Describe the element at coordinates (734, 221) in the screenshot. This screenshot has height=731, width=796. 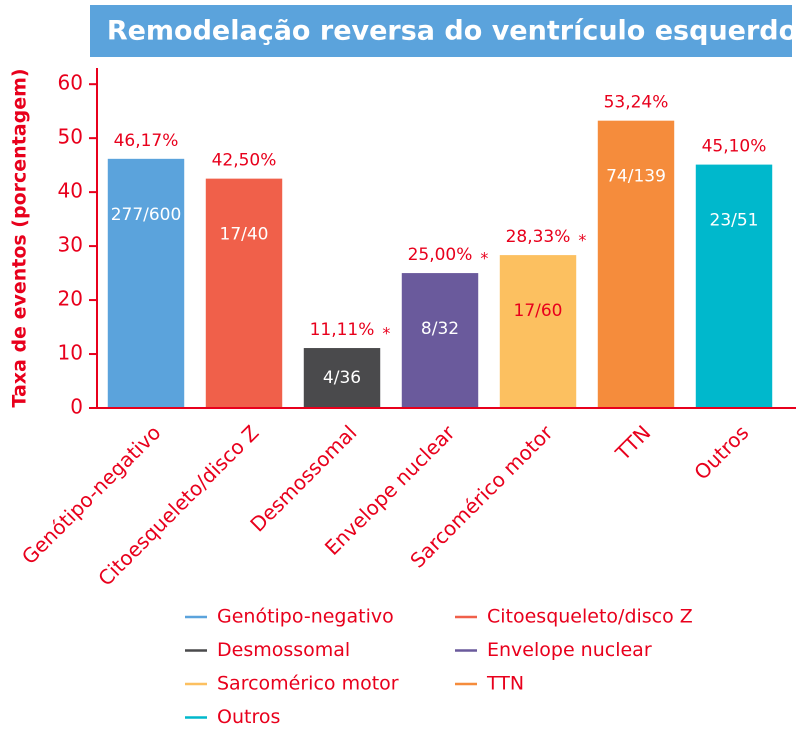
I see `count-label: 23/51` at that location.